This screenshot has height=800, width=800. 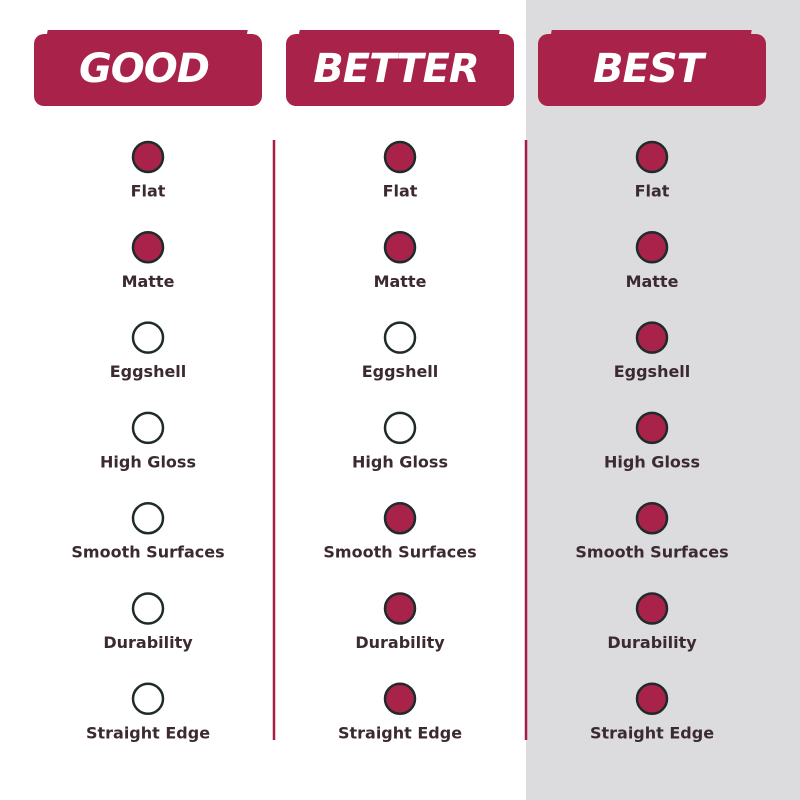 What do you see at coordinates (395, 69) in the screenshot?
I see `column-title: BETTER` at bounding box center [395, 69].